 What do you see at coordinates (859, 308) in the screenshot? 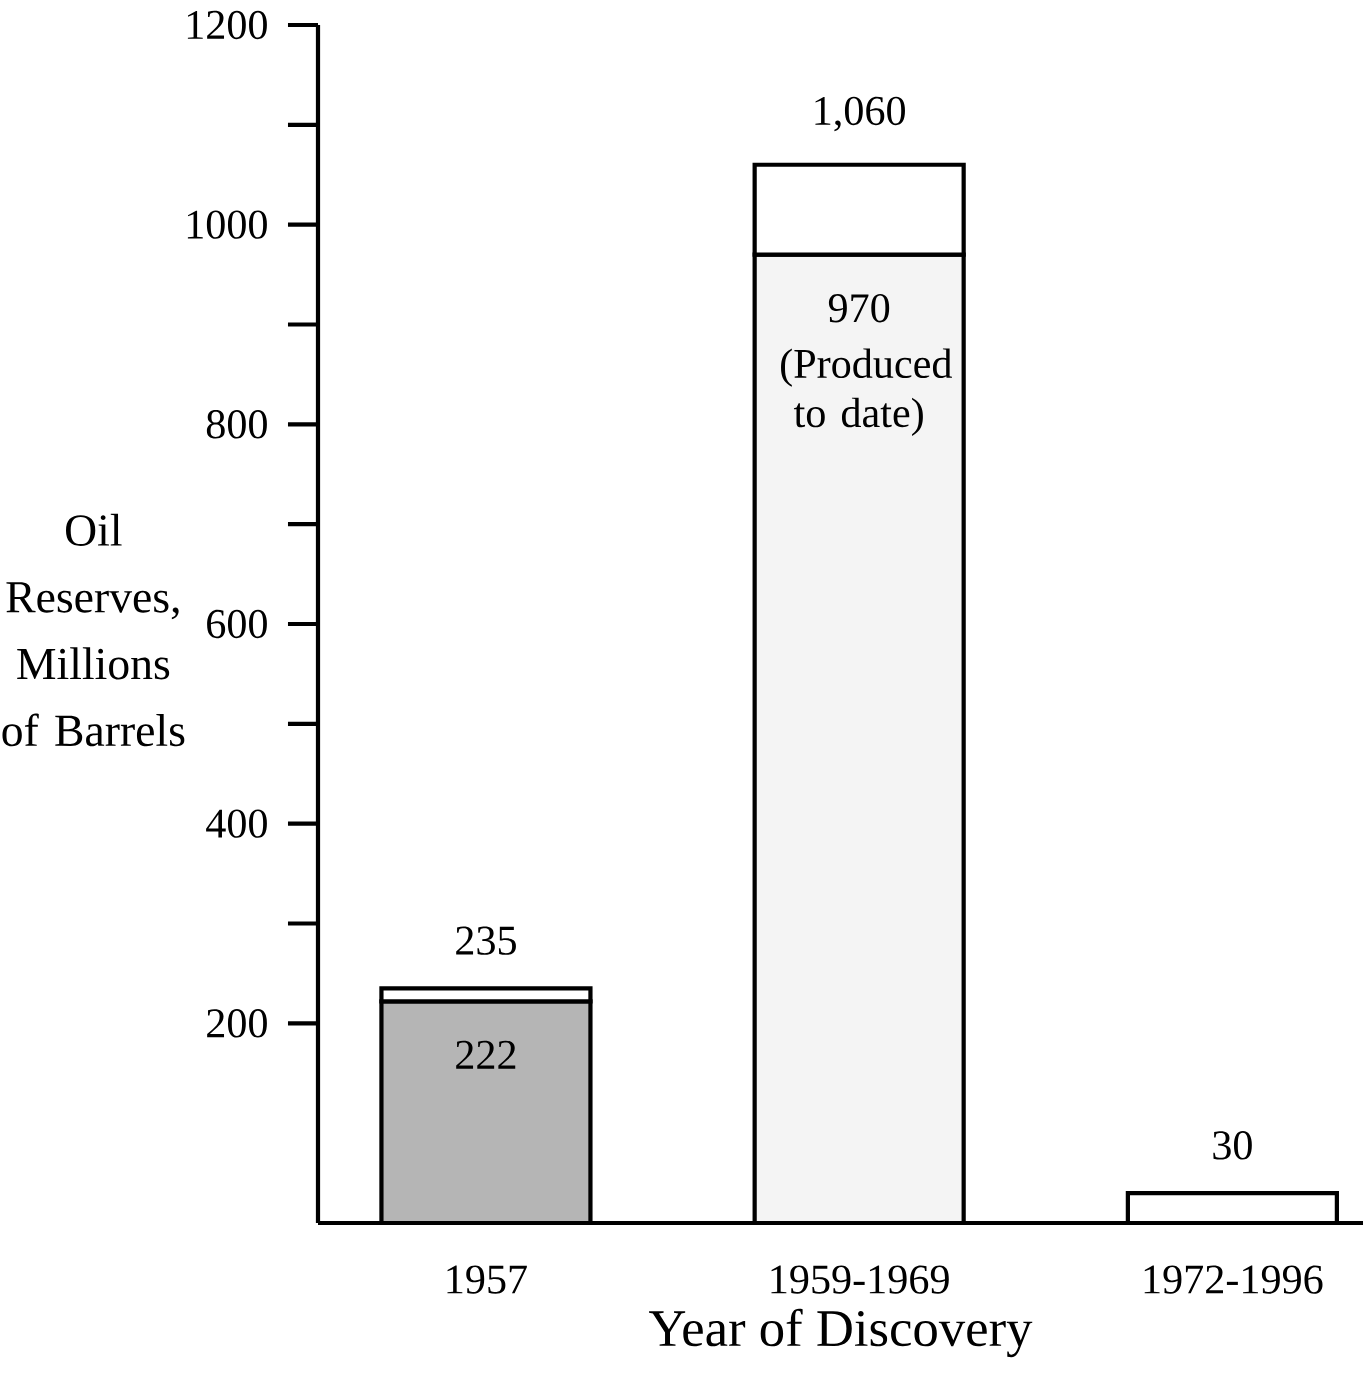
I see `data-label: 970` at bounding box center [859, 308].